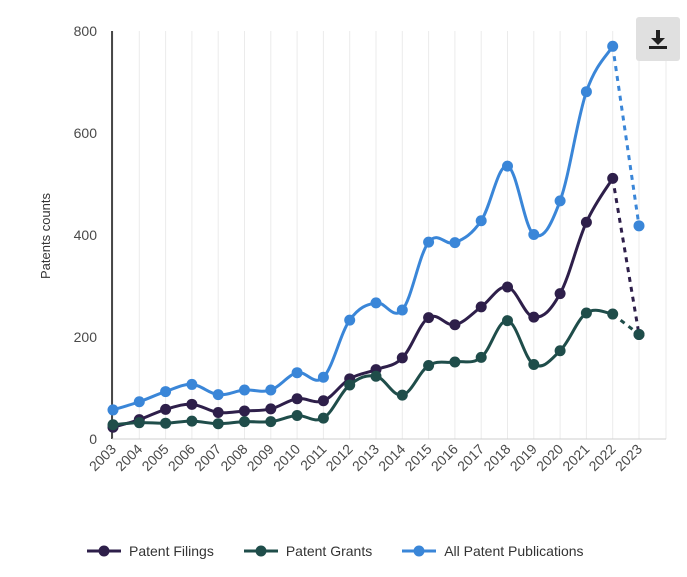  What do you see at coordinates (181, 457) in the screenshot?
I see `x-tick-label: 2006` at bounding box center [181, 457].